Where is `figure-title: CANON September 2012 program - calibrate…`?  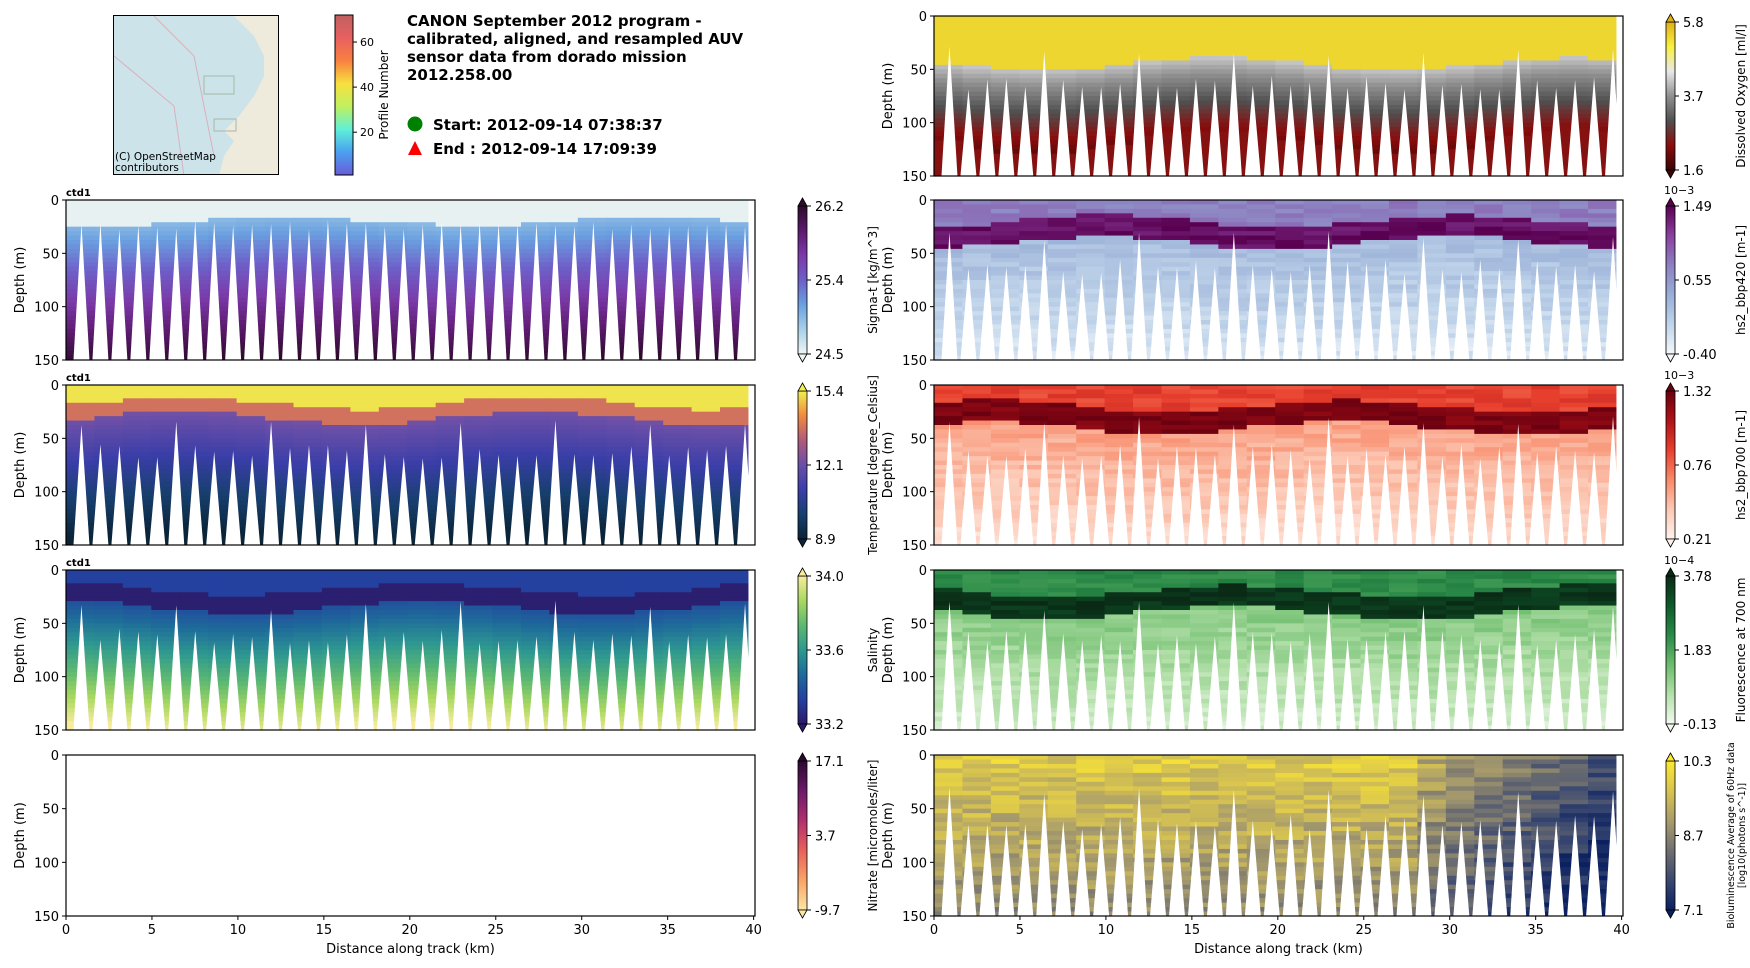 figure-title: CANON September 2012 program - calibrate… is located at coordinates (597, 48).